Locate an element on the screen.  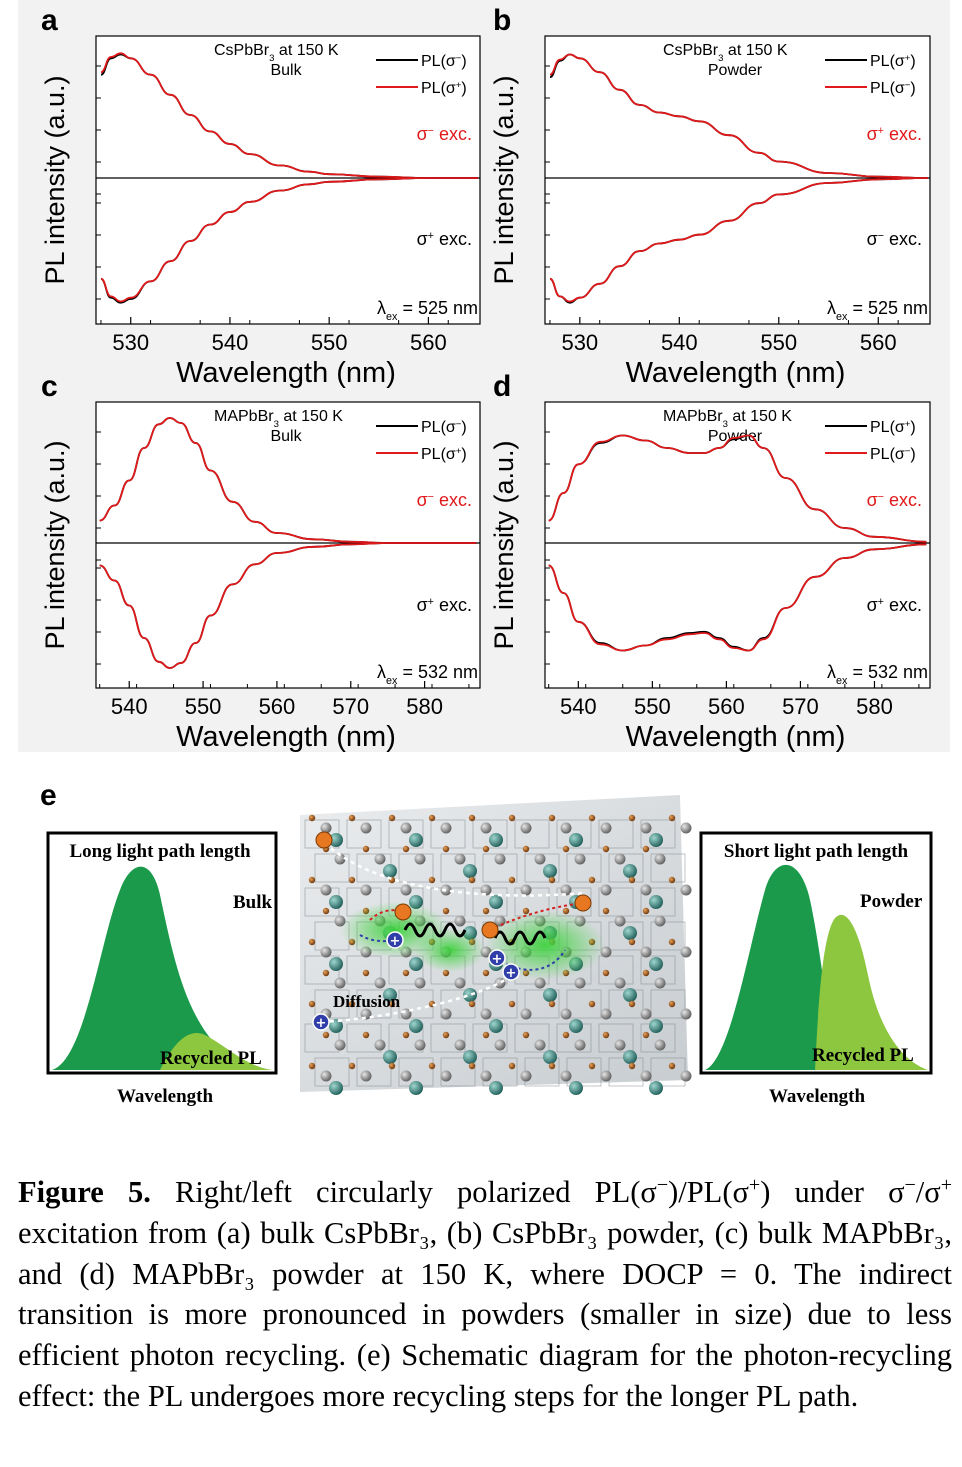
x-tick-label: 570 is located at coordinates (350, 706).